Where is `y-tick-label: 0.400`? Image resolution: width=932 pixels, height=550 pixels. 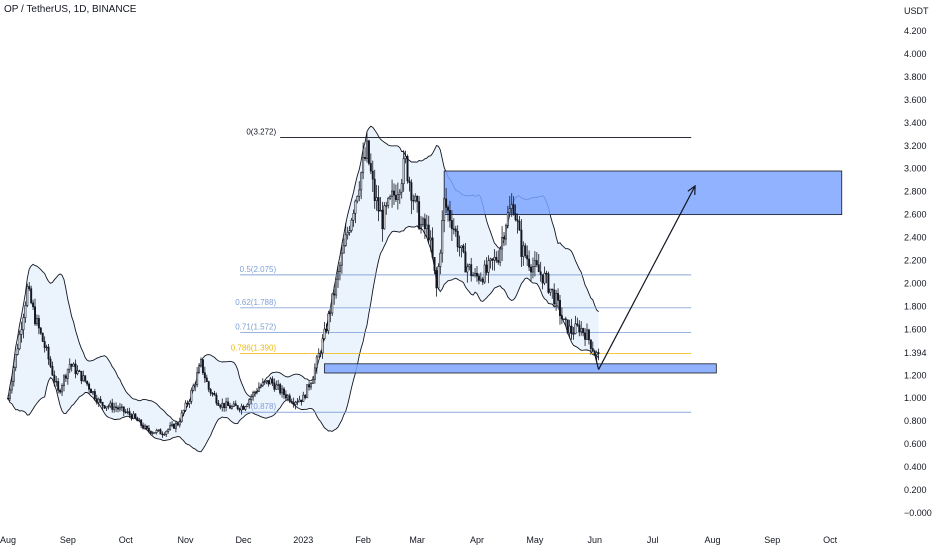 y-tick-label: 0.400 is located at coordinates (915, 467).